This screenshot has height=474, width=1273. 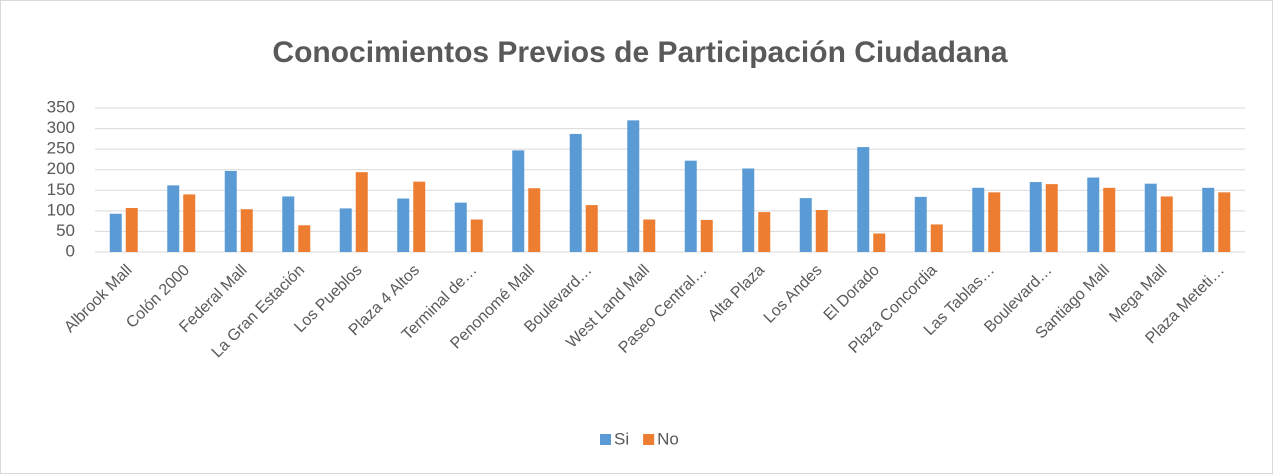 What do you see at coordinates (65, 230) in the screenshot?
I see `y-tick-label: 50` at bounding box center [65, 230].